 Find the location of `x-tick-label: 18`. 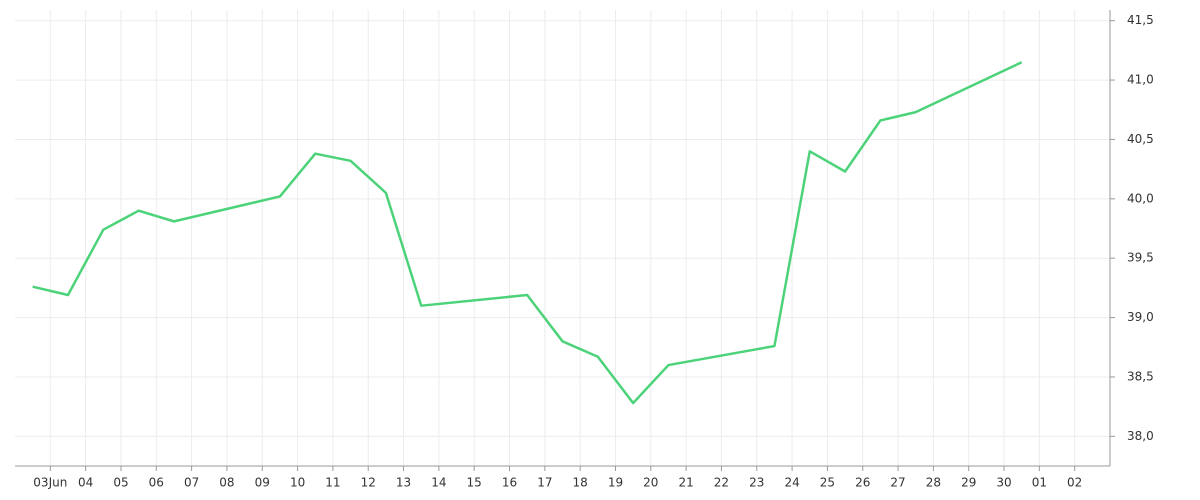

x-tick-label: 18 is located at coordinates (580, 483).